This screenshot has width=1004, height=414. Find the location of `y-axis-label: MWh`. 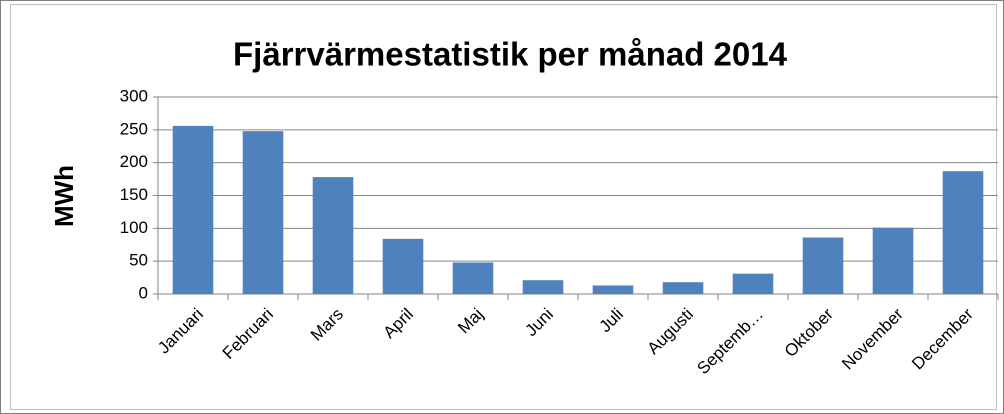

y-axis-label: MWh is located at coordinates (64, 196).